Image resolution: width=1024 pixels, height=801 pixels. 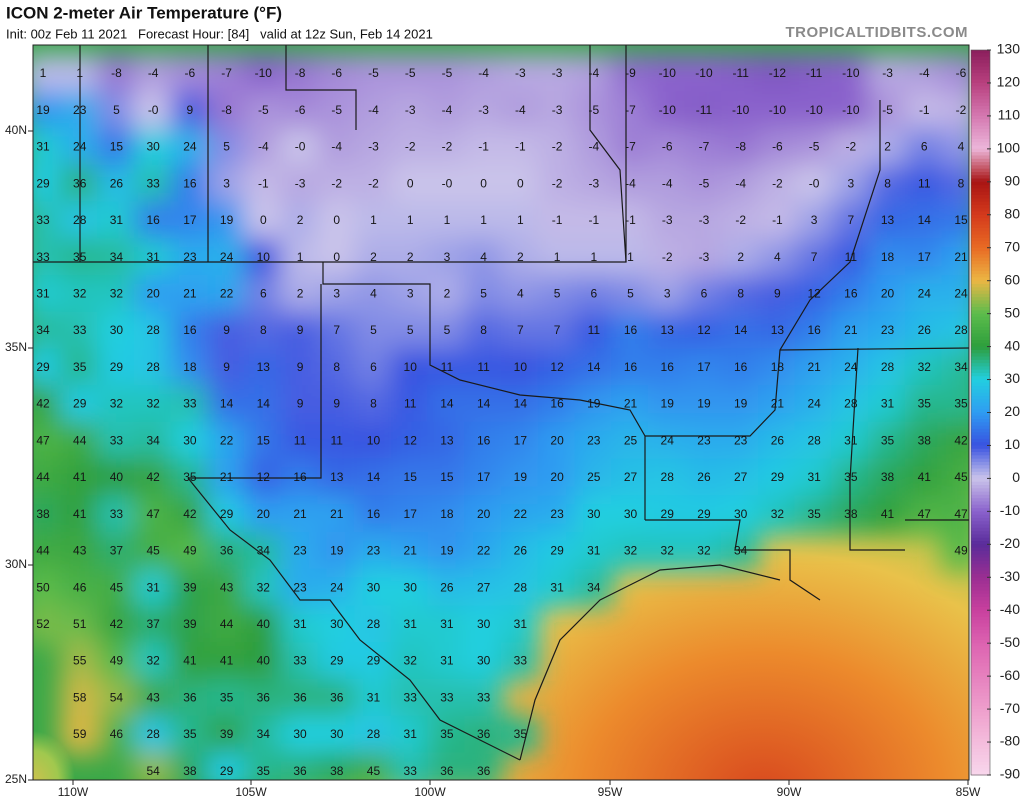 I want to click on station-value: 23, so click(x=704, y=440).